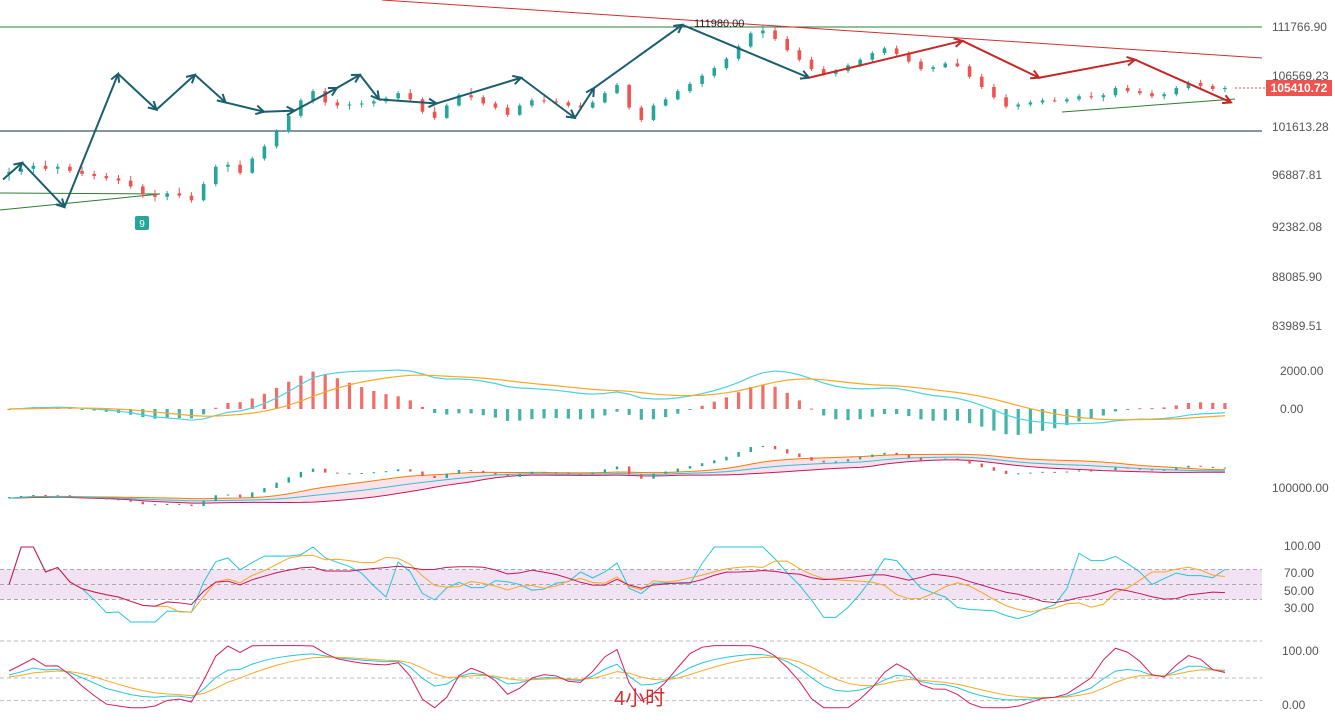 The width and height of the screenshot is (1335, 723). Describe the element at coordinates (1227, 99) in the screenshot. I see `wave-arrowhead` at that location.